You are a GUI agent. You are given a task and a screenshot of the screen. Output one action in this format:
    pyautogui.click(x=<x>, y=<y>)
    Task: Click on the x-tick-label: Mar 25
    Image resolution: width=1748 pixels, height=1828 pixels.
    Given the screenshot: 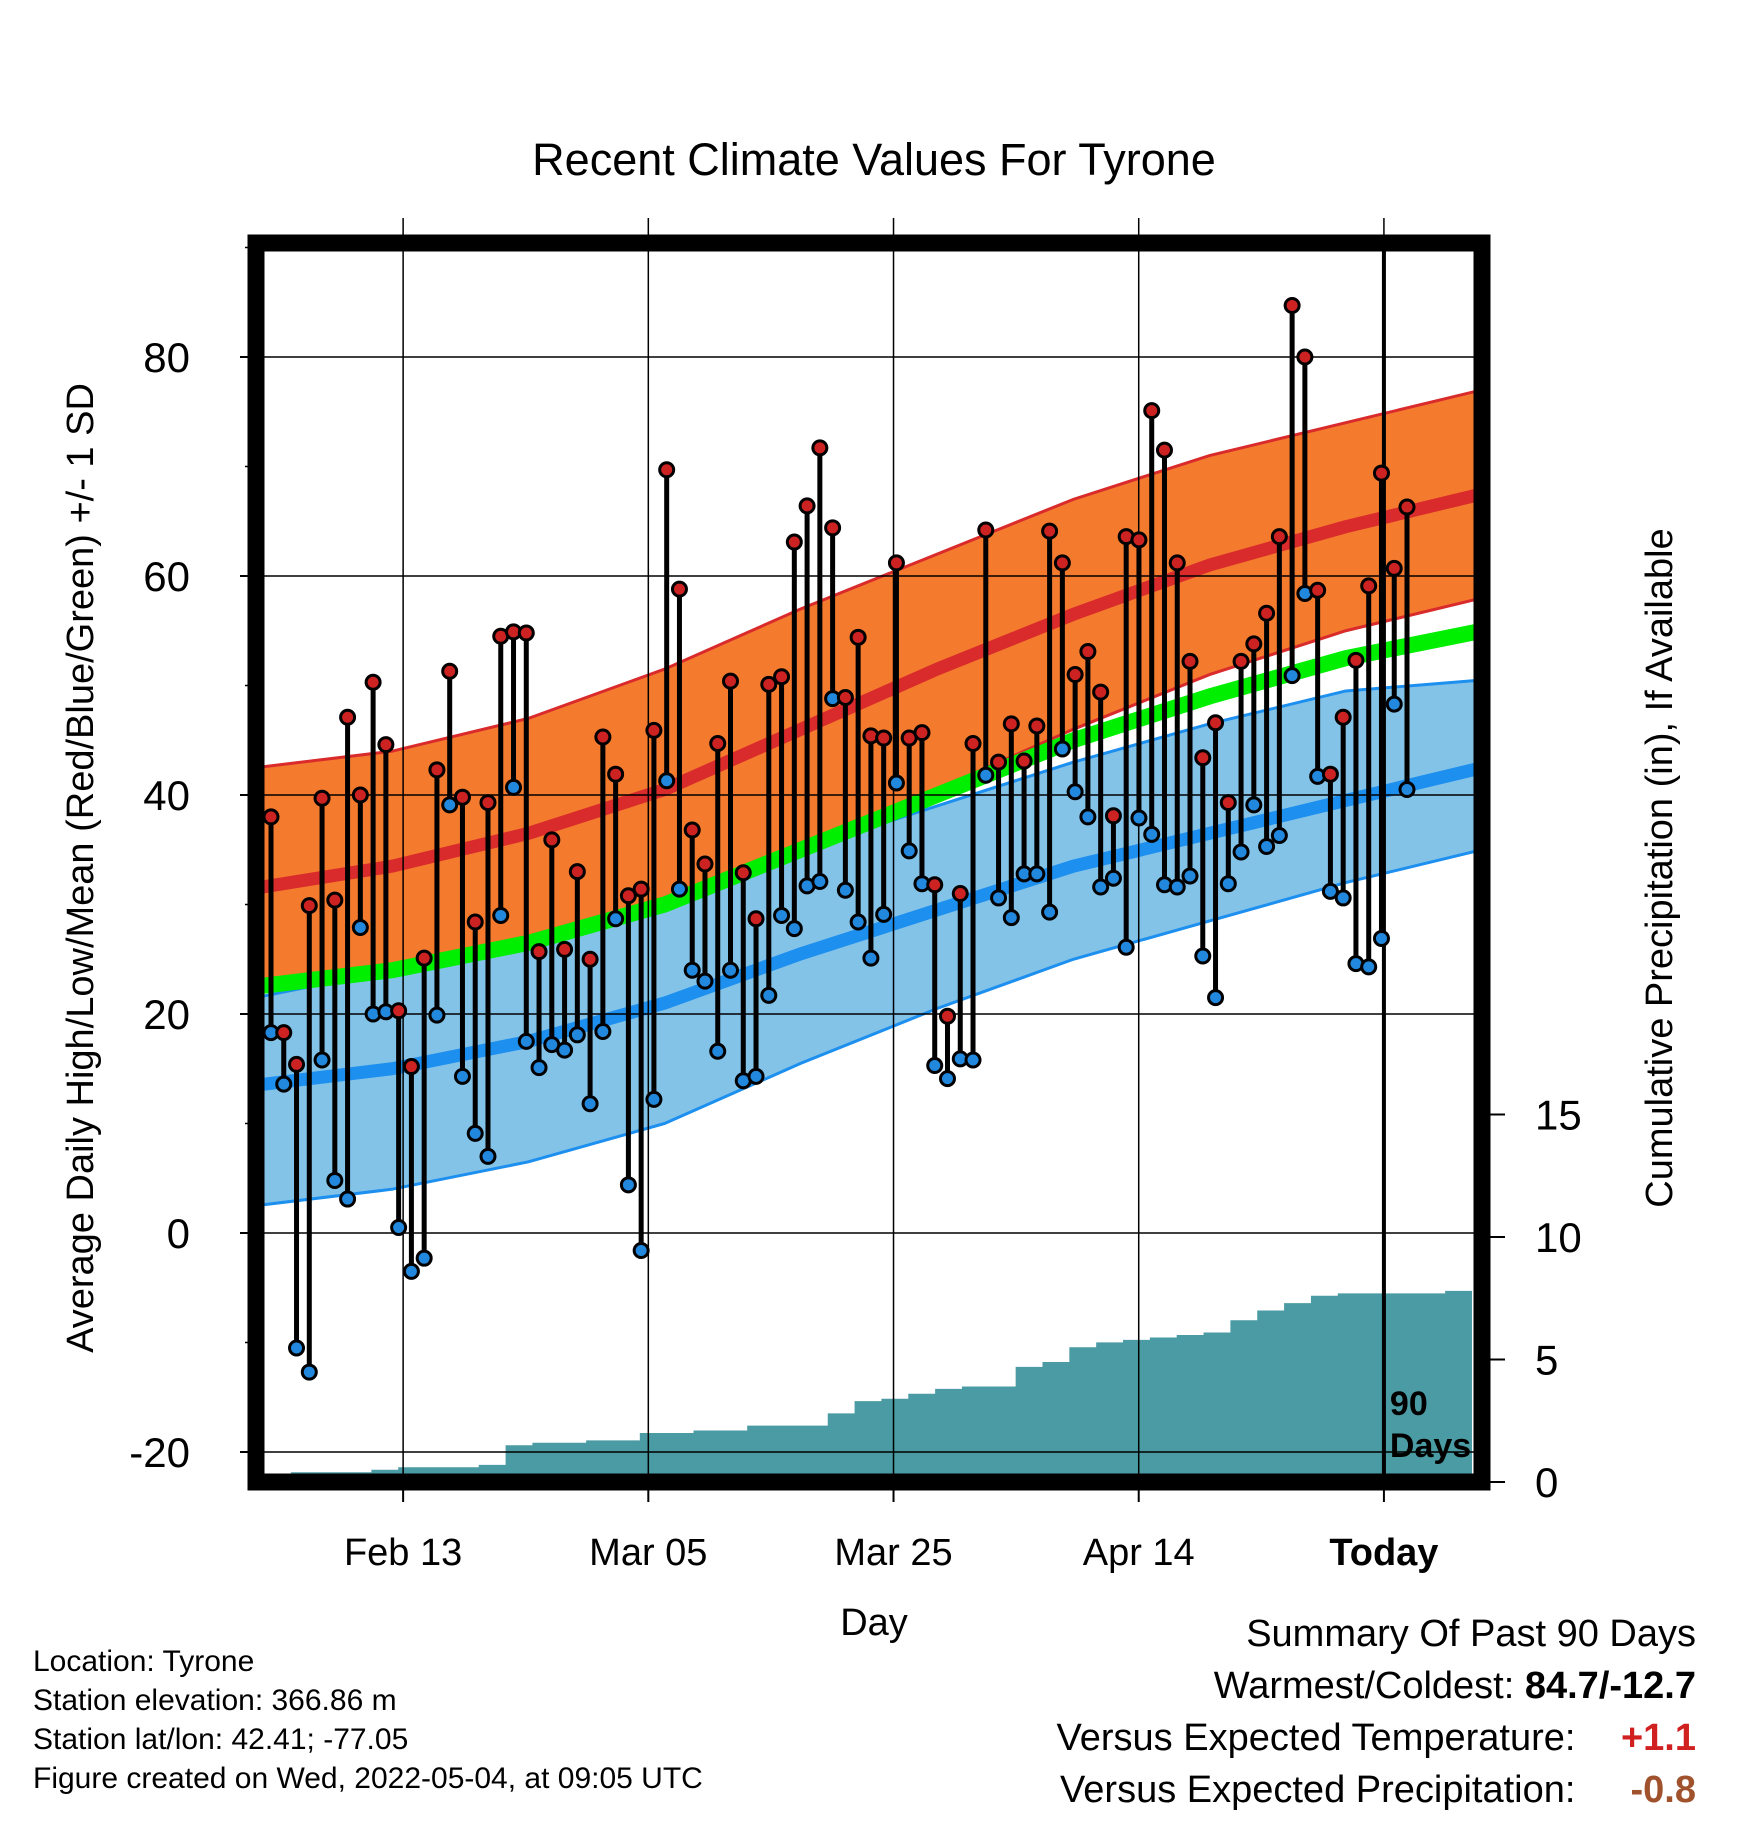 What is the action you would take?
    pyautogui.click(x=893, y=1553)
    